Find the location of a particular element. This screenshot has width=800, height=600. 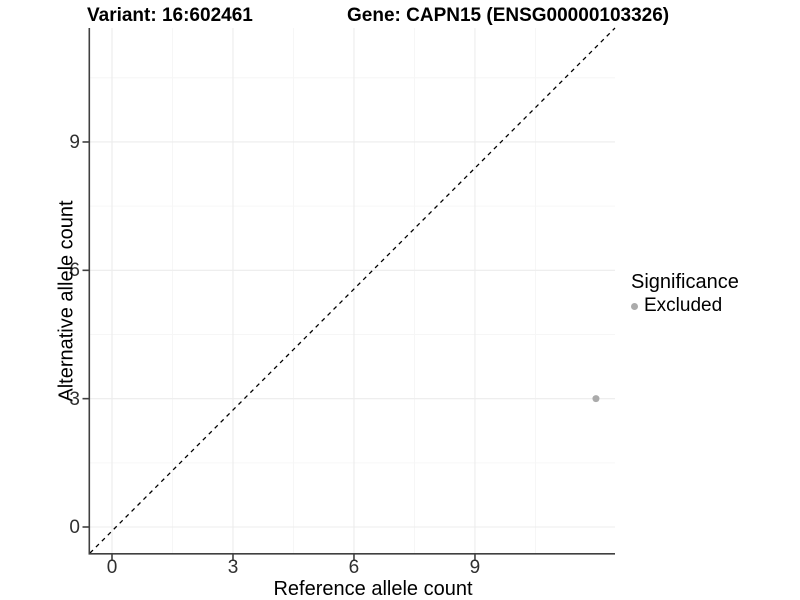

legend-items: Excluded is located at coordinates (685, 306).